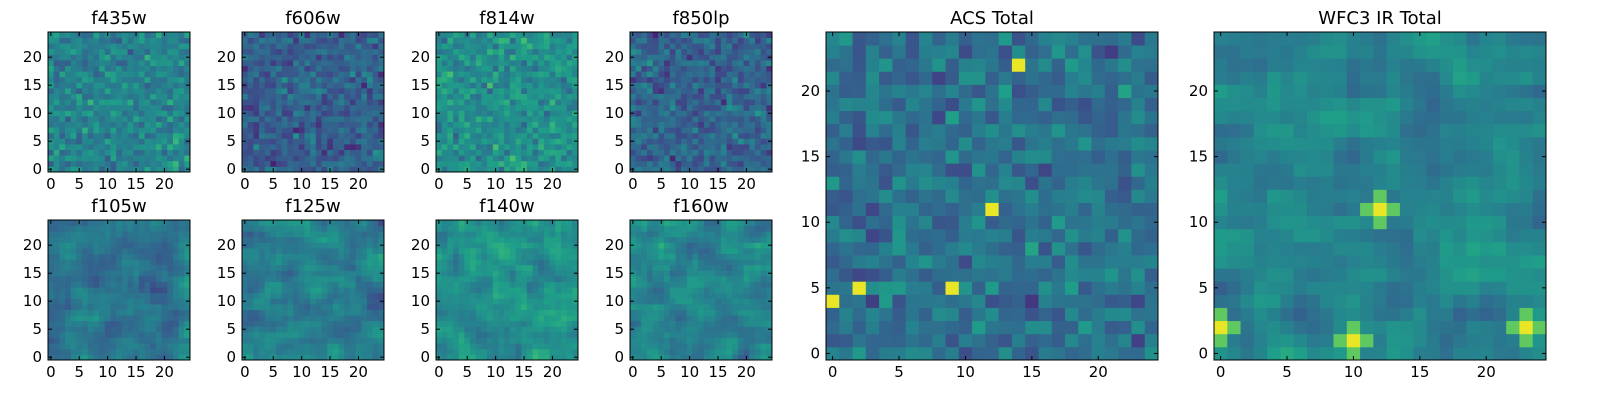 Image resolution: width=1600 pixels, height=400 pixels. Describe the element at coordinates (507, 102) in the screenshot. I see `heatmap-cells` at that location.